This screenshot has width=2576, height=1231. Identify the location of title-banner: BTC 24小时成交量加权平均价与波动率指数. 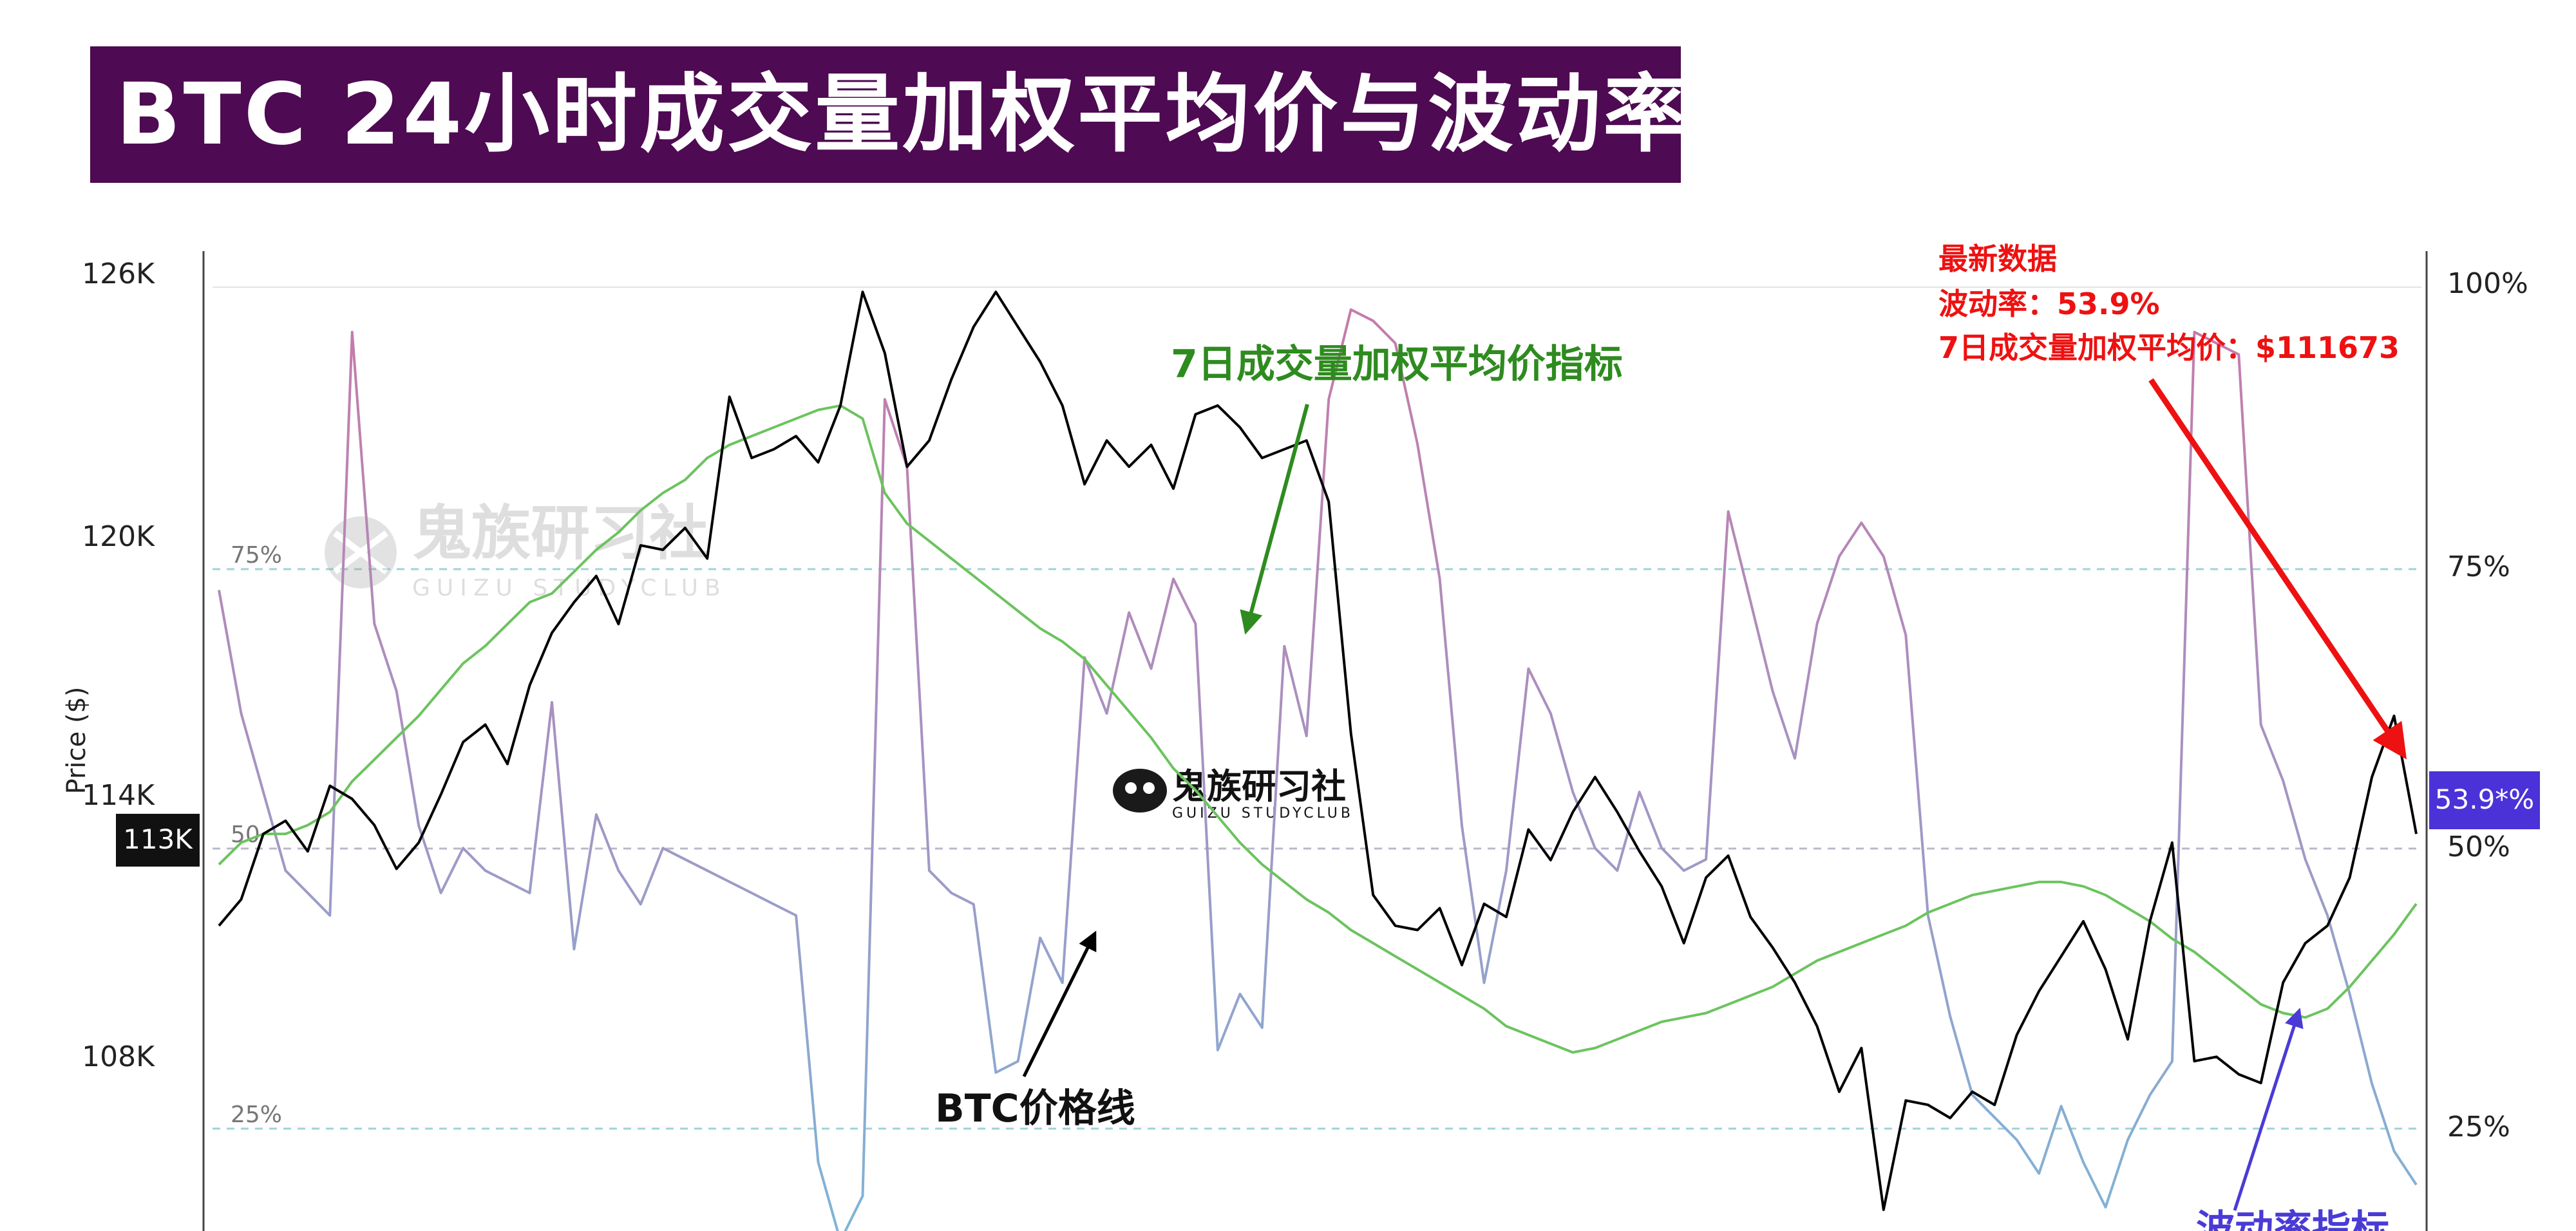
(976, 114).